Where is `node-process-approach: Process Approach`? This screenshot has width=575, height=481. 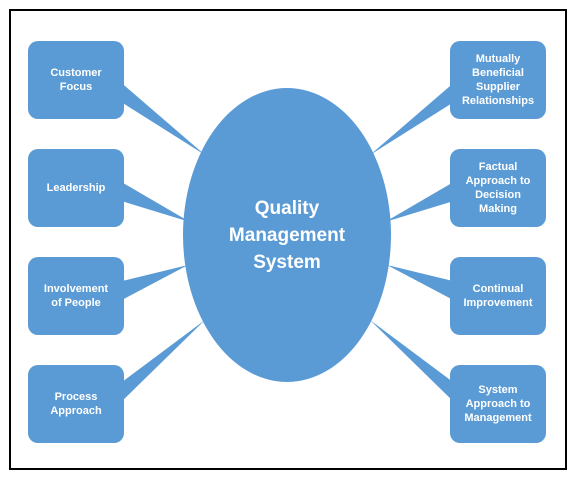 node-process-approach: Process Approach is located at coordinates (76, 404).